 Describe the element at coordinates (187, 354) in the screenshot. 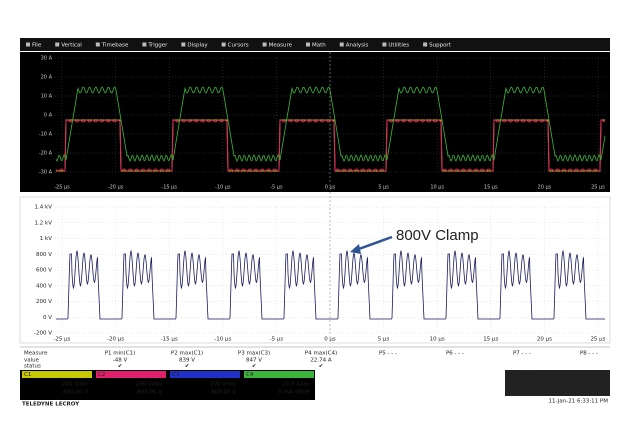

I see `measure-header: P2 max(C1)` at that location.